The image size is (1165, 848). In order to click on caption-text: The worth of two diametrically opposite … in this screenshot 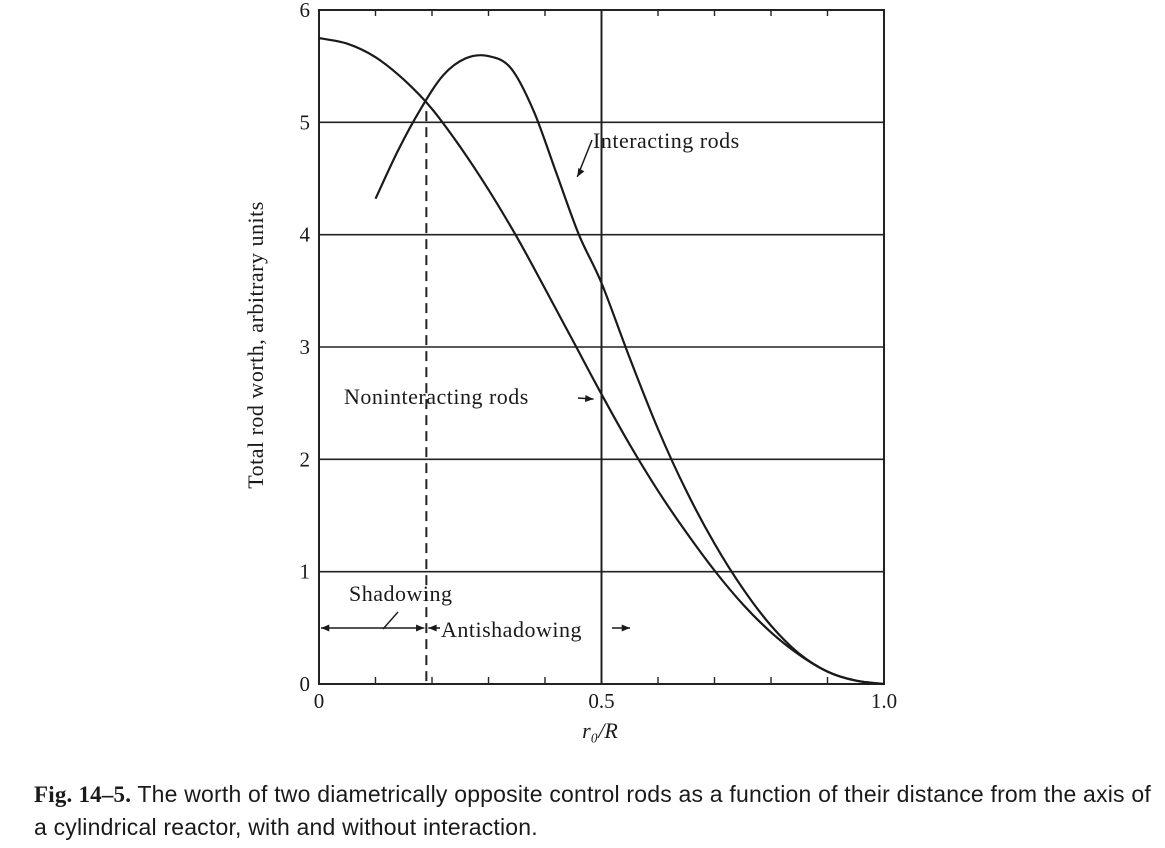, I will do `click(592, 810)`.